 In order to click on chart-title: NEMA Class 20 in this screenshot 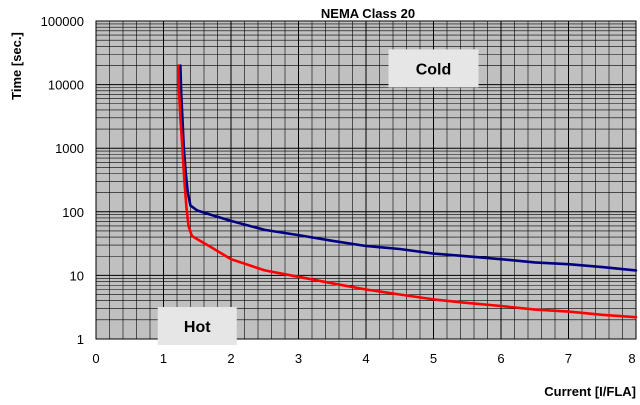, I will do `click(368, 13)`.